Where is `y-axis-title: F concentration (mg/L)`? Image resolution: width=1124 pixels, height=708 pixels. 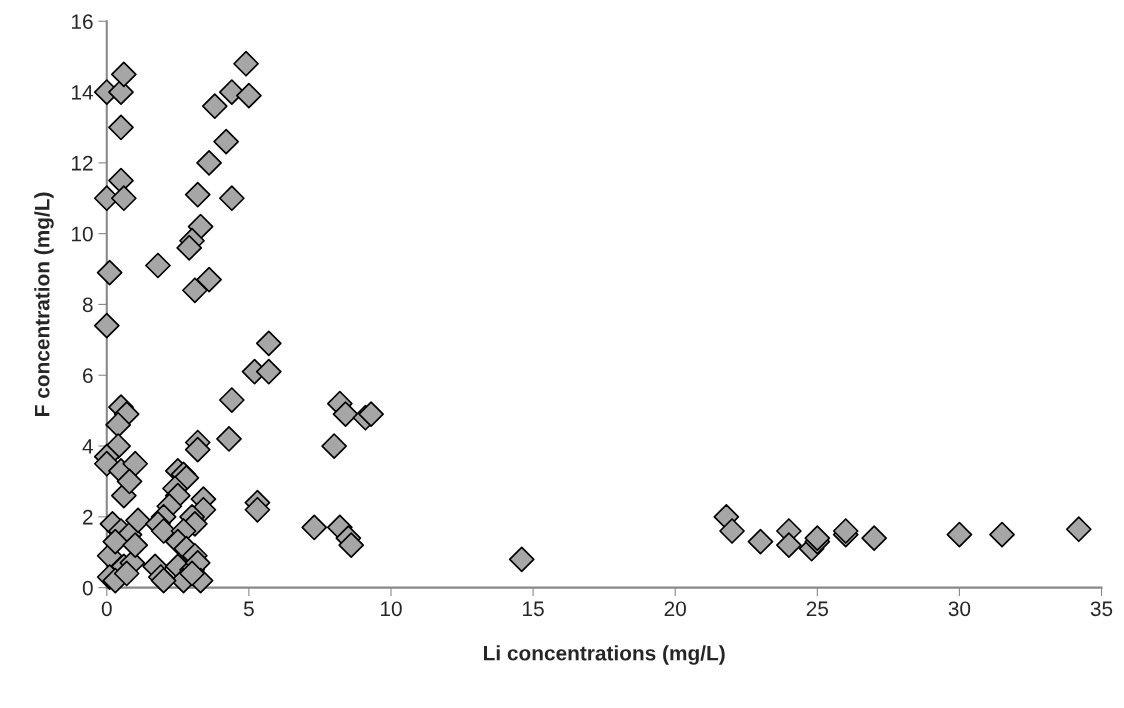
y-axis-title: F concentration (mg/L) is located at coordinates (44, 304).